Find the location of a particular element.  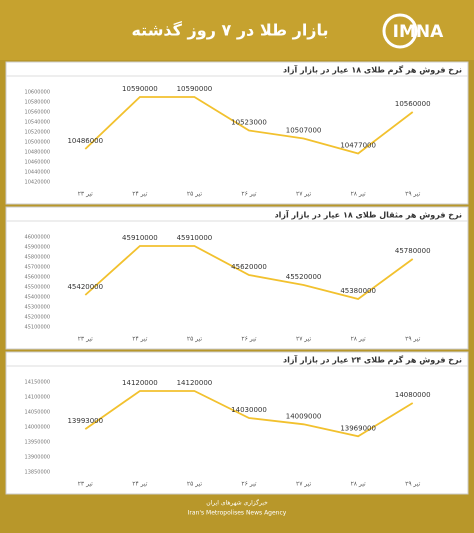

y-tick-label: 14100000 is located at coordinates (37, 398).